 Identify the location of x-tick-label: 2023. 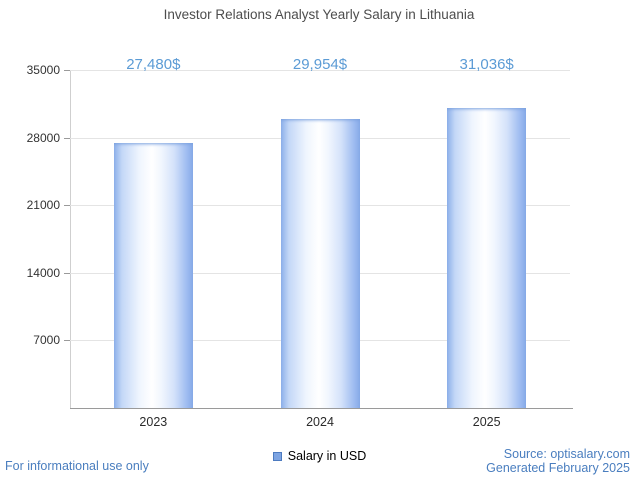
(153, 422).